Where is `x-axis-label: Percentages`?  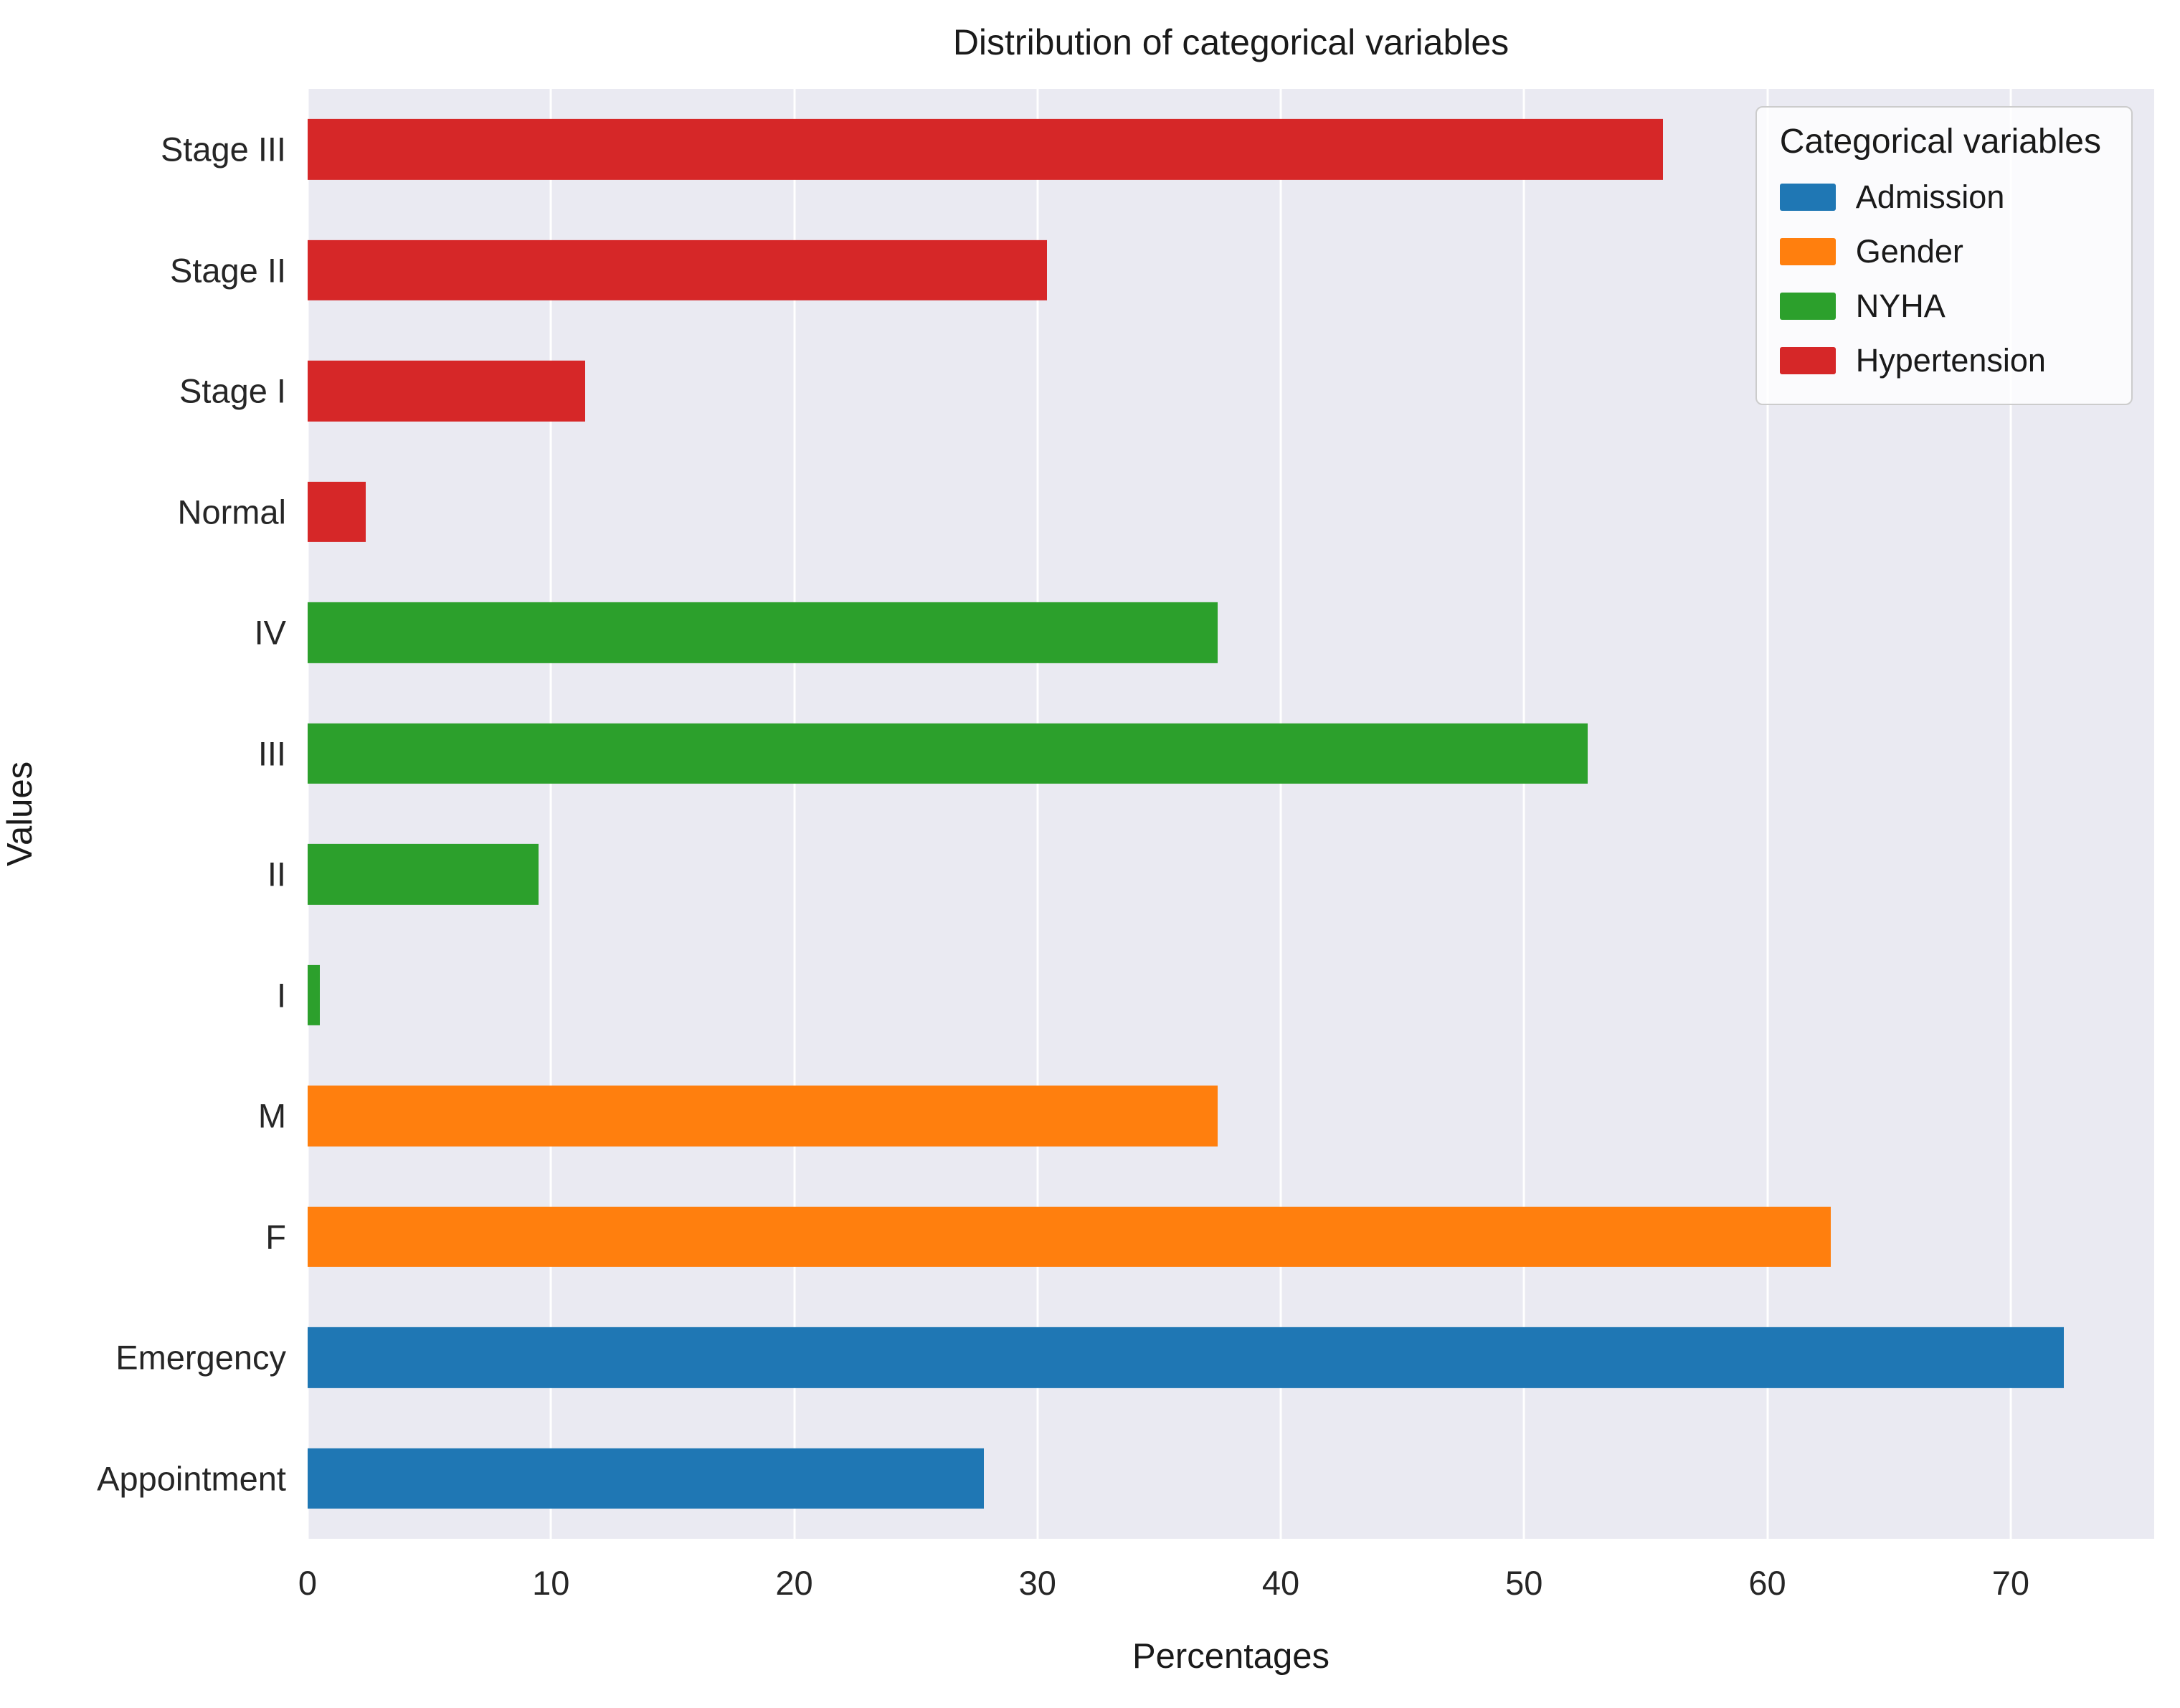
x-axis-label: Percentages is located at coordinates (1231, 1657).